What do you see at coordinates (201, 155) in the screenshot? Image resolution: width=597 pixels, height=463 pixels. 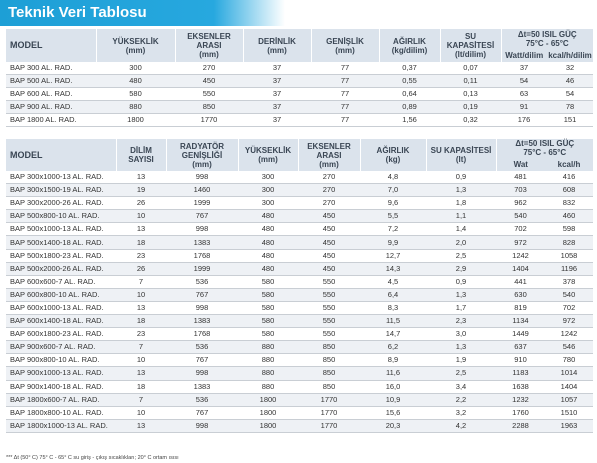 I see `col-rad-width: RADYATÖR GENİŞLİĞİ (mm)` at bounding box center [201, 155].